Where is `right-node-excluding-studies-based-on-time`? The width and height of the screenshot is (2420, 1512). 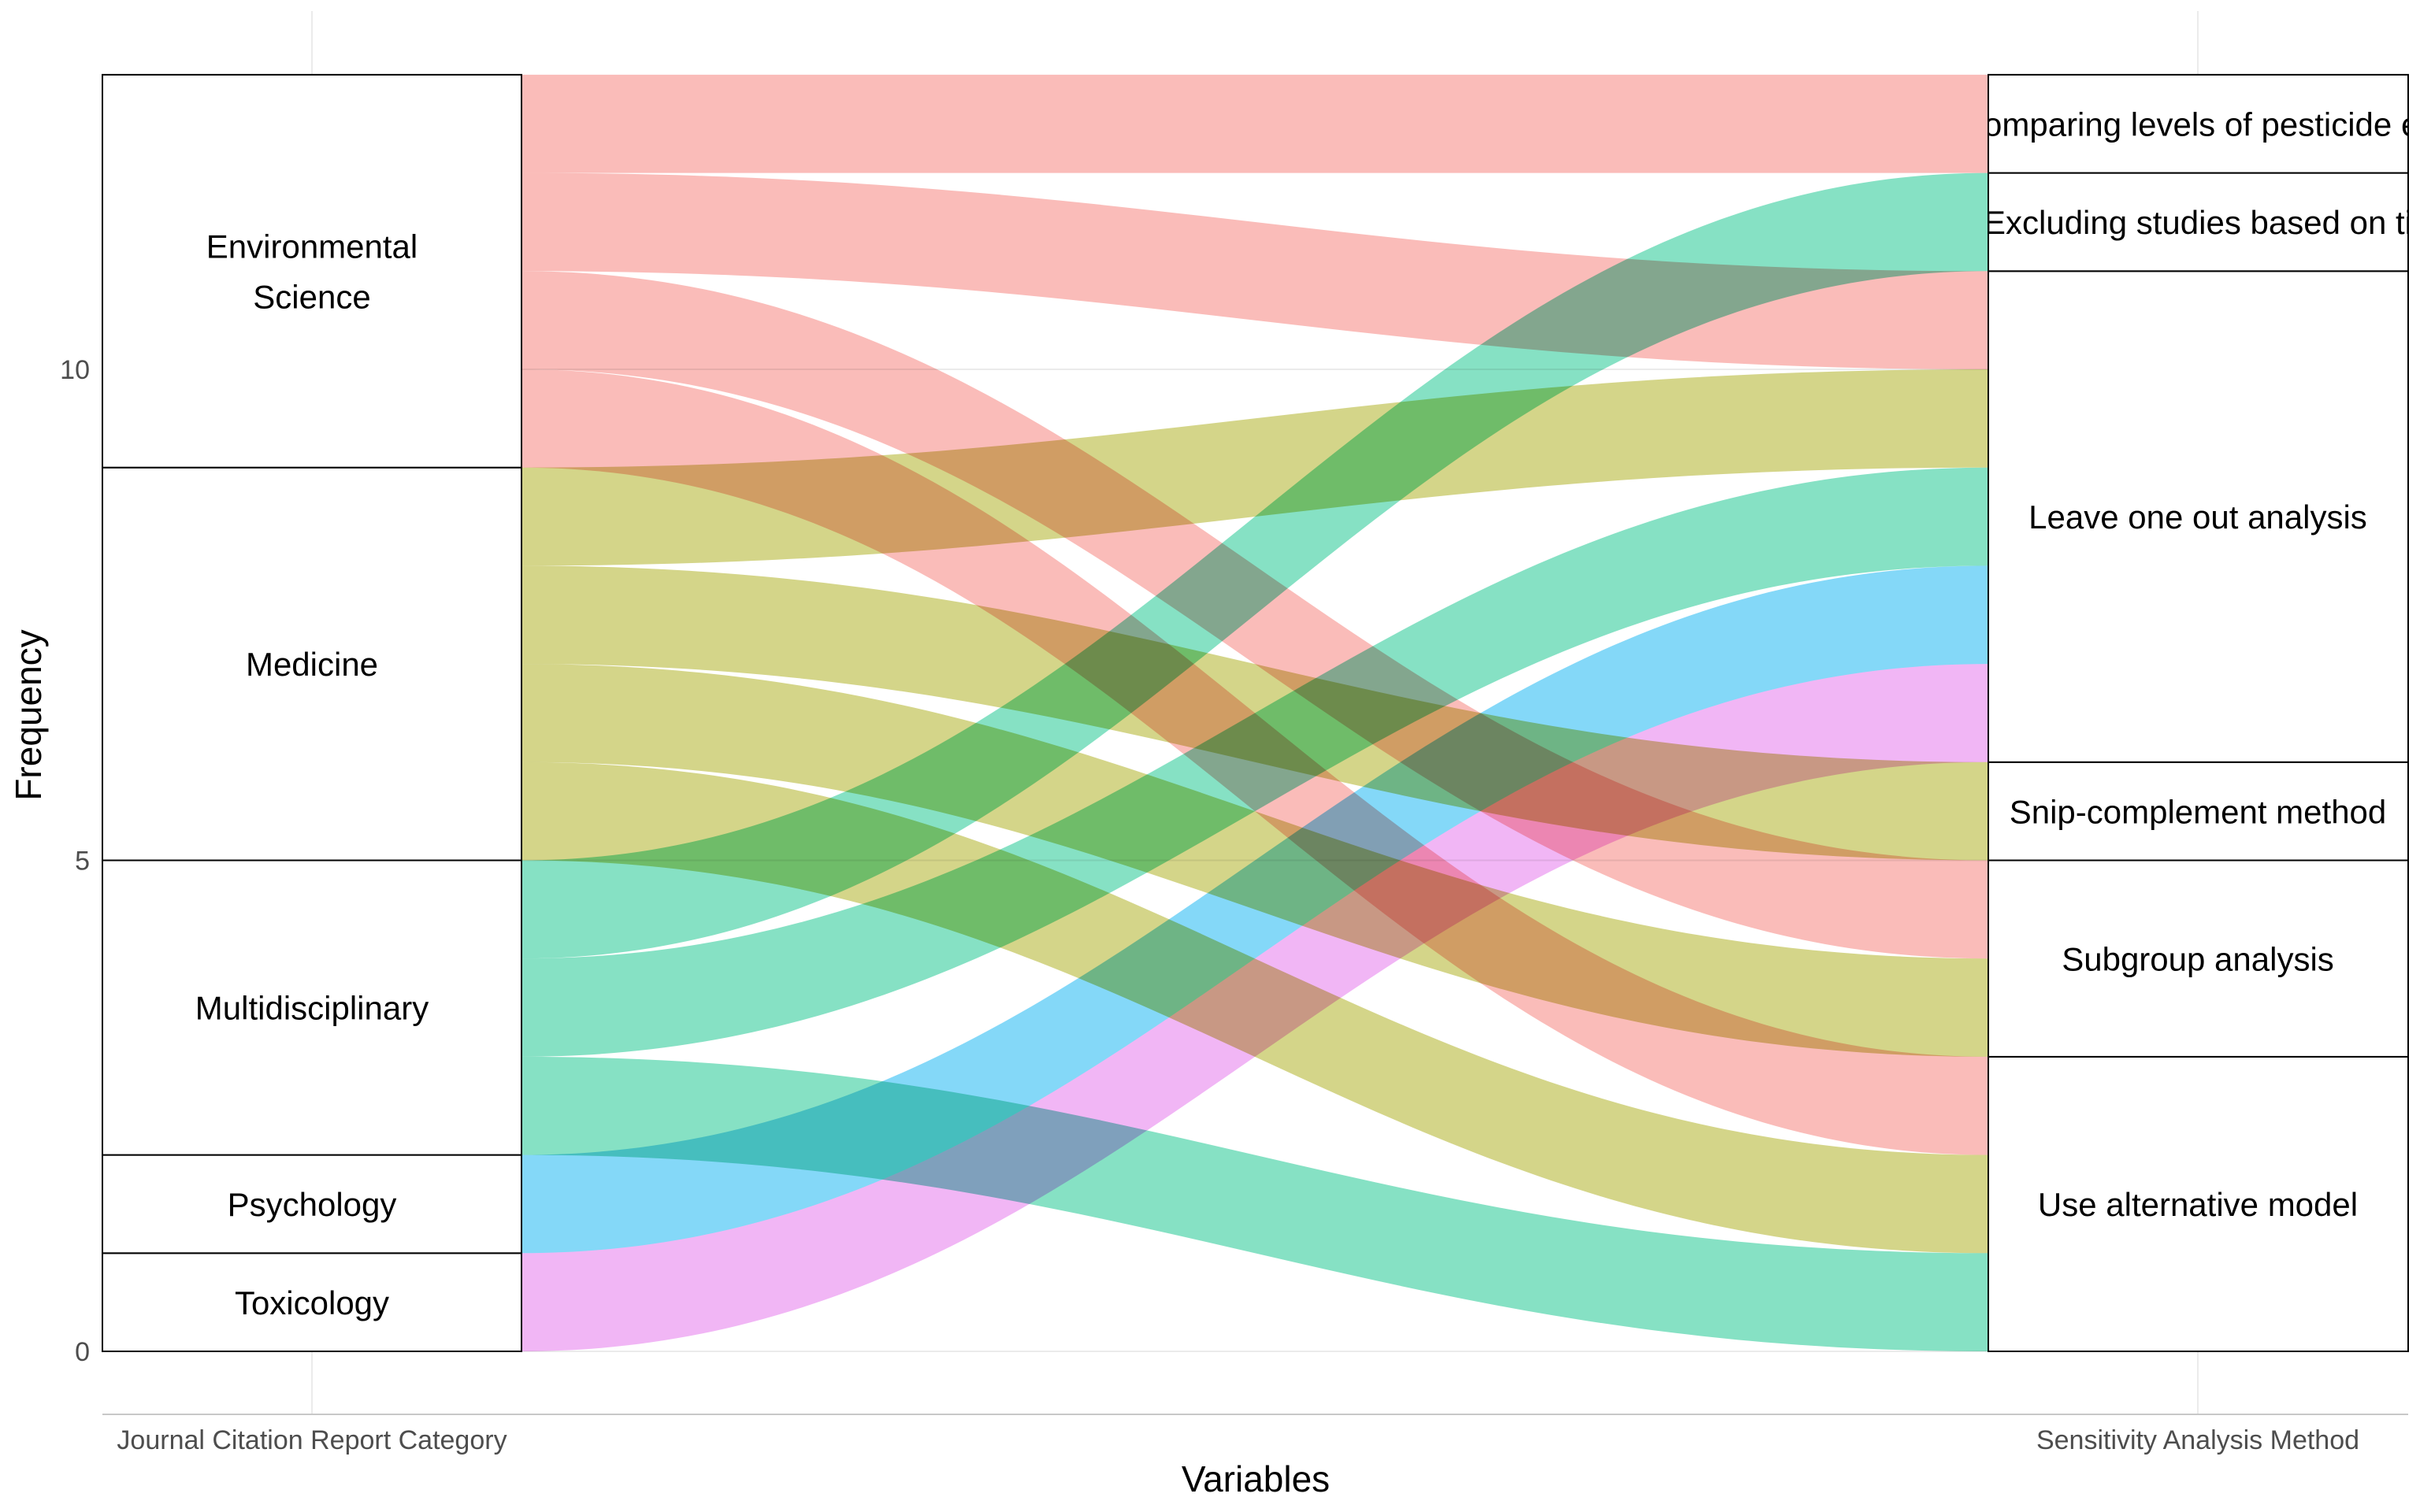 right-node-excluding-studies-based-on-time is located at coordinates (2198, 222).